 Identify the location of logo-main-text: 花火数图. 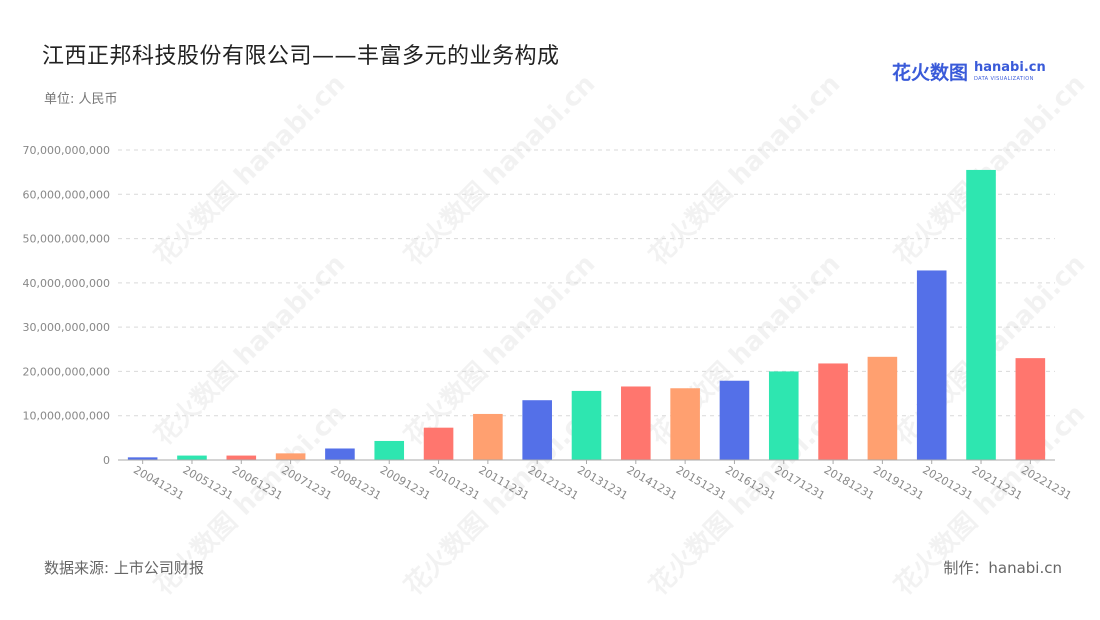
(930, 73).